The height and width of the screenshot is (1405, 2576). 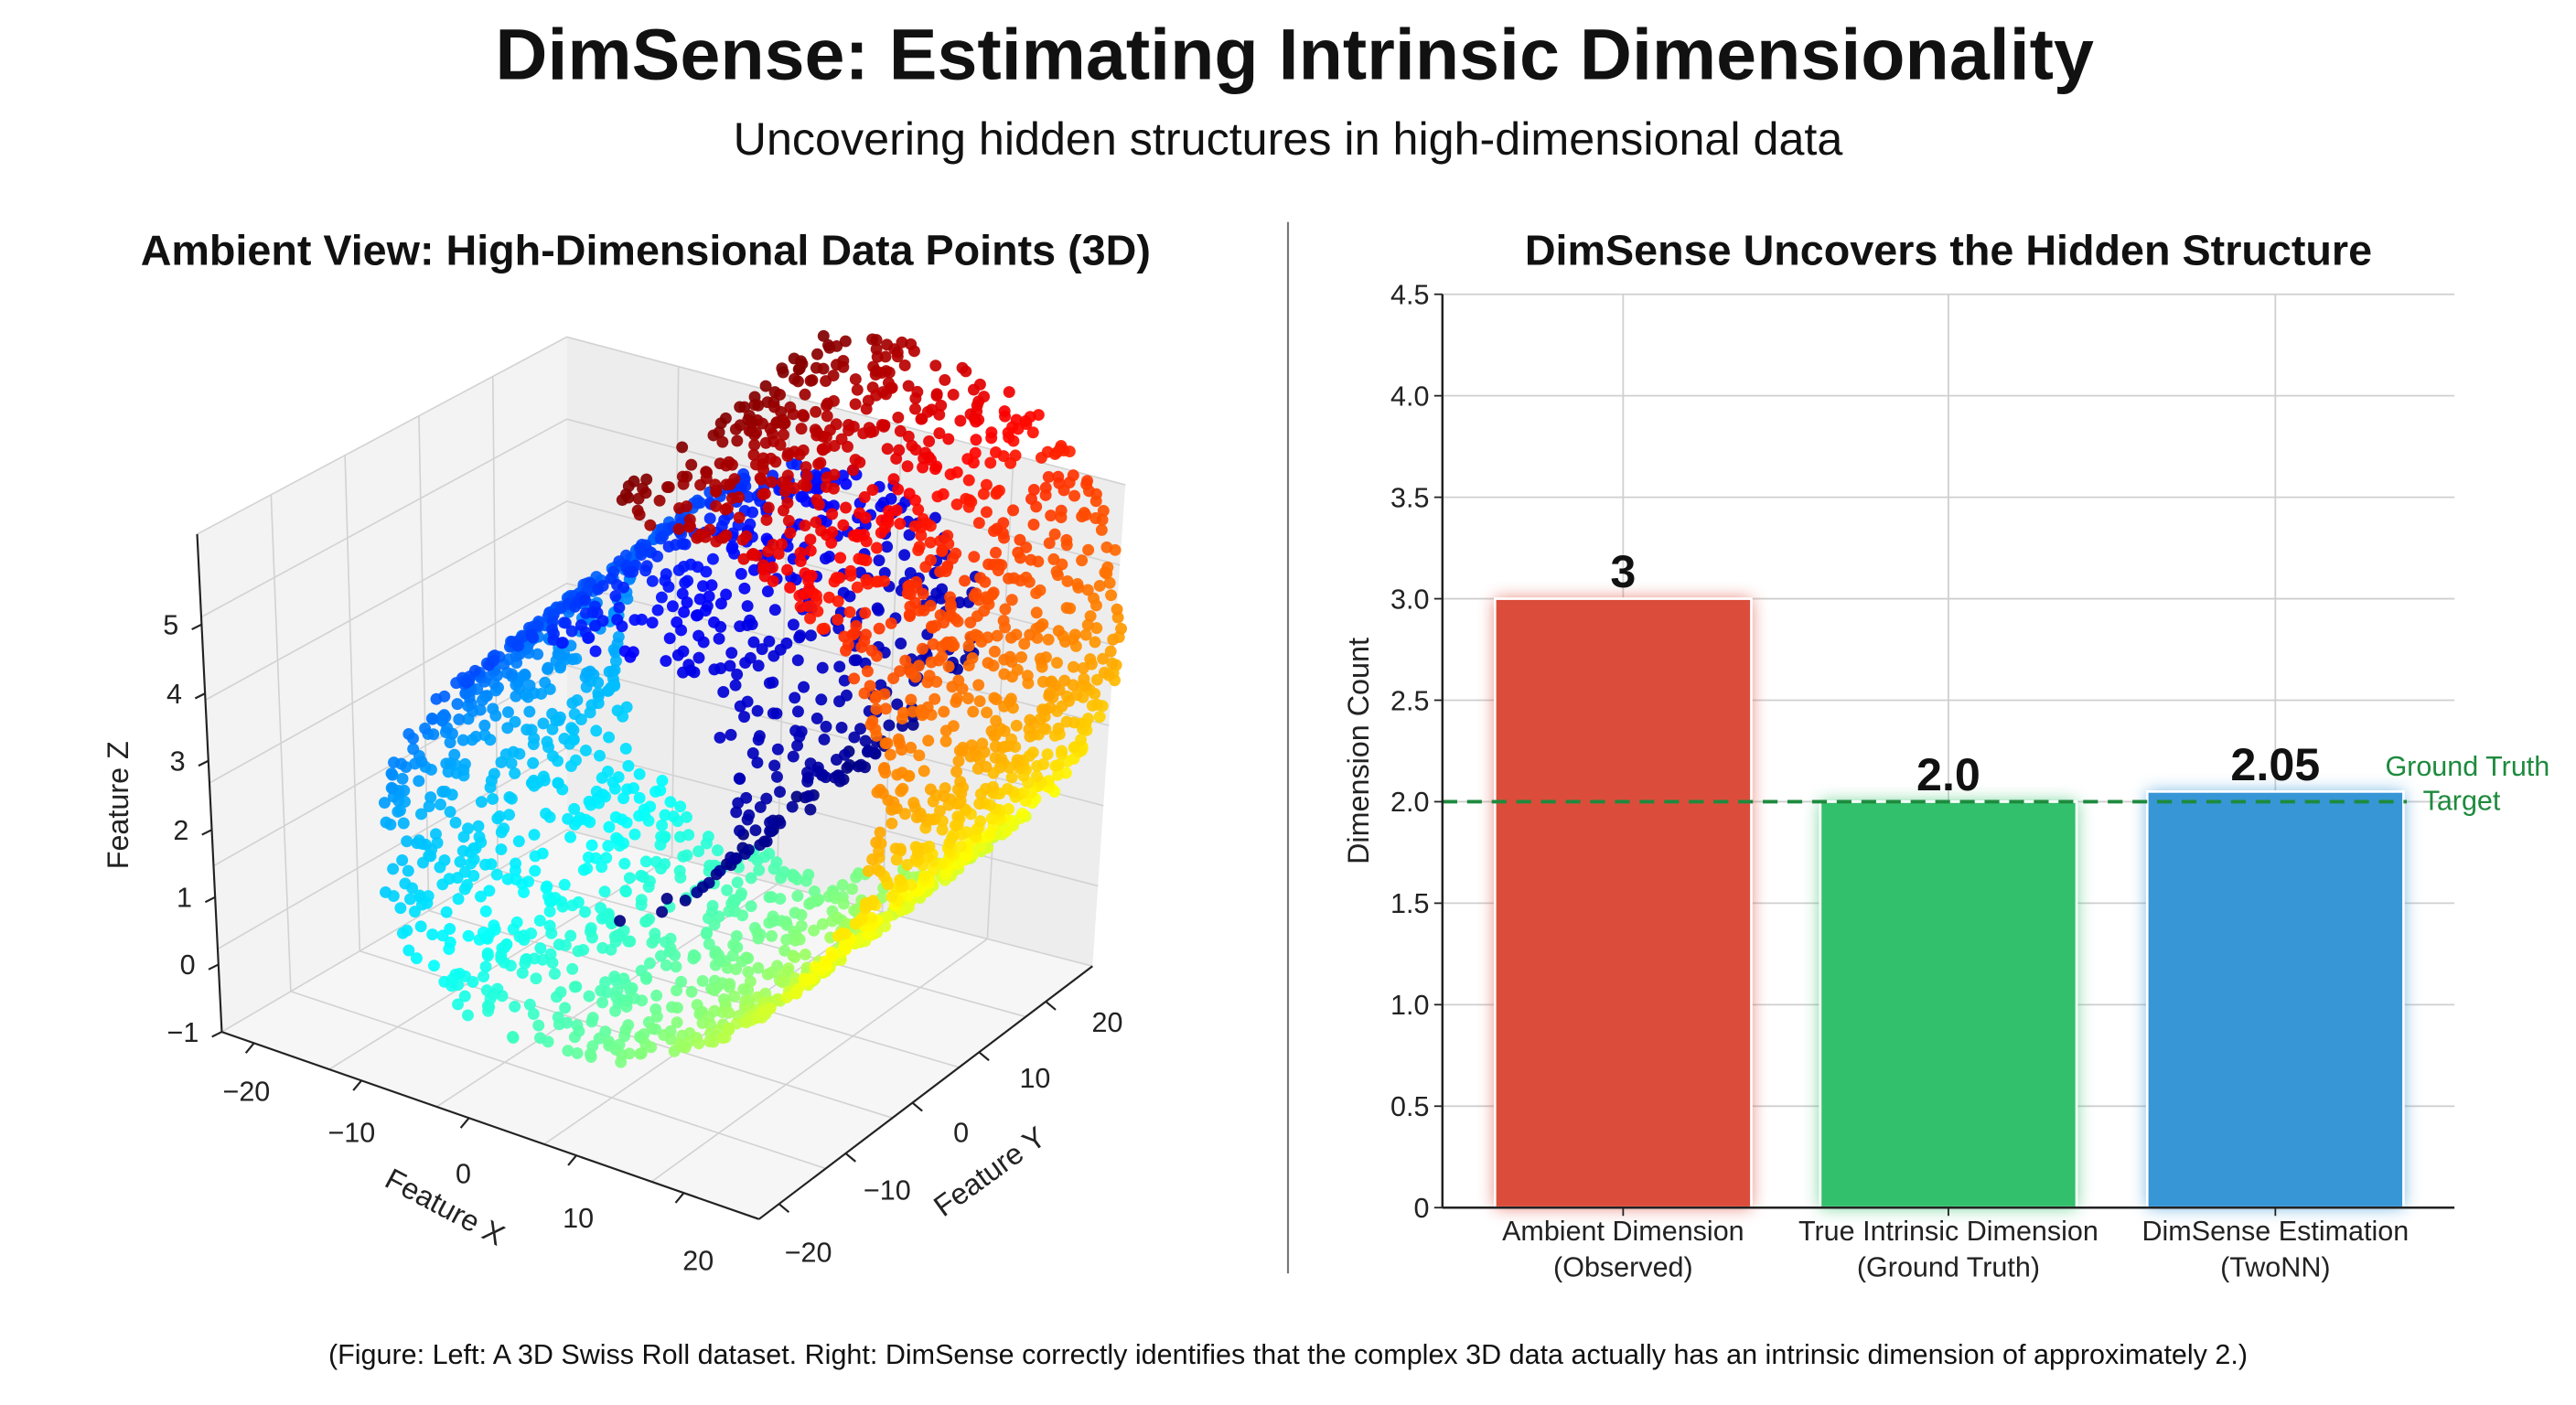 I want to click on y-tick, so click(x=917, y=1106).